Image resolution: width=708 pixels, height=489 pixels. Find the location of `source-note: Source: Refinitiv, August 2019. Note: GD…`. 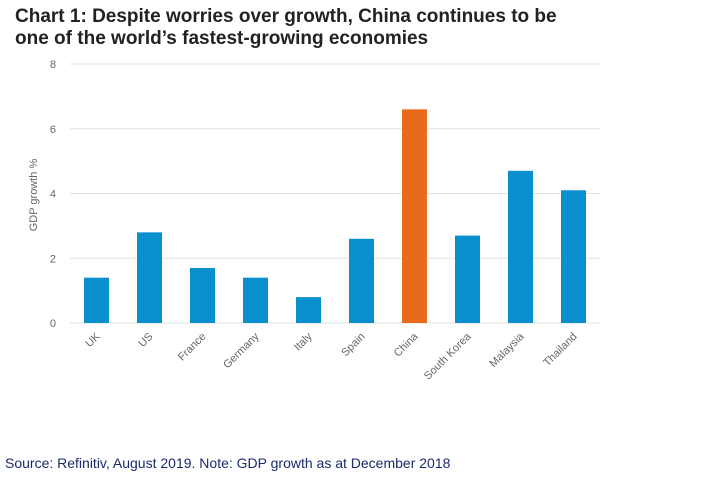

source-note: Source: Refinitiv, August 2019. Note: GD… is located at coordinates (228, 463).